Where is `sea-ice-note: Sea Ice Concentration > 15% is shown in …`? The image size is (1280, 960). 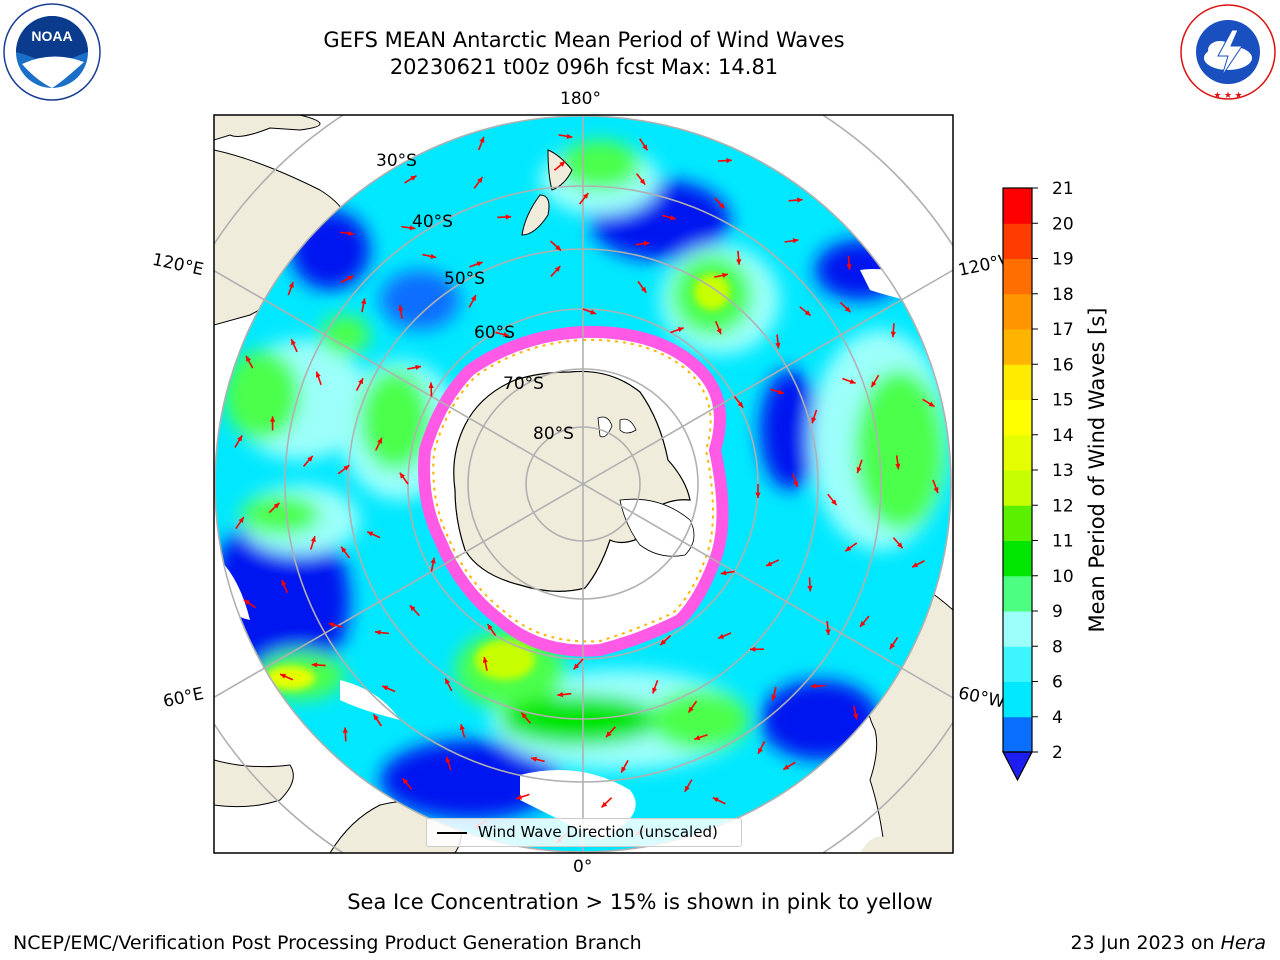
sea-ice-note: Sea Ice Concentration > 15% is shown in … is located at coordinates (640, 902).